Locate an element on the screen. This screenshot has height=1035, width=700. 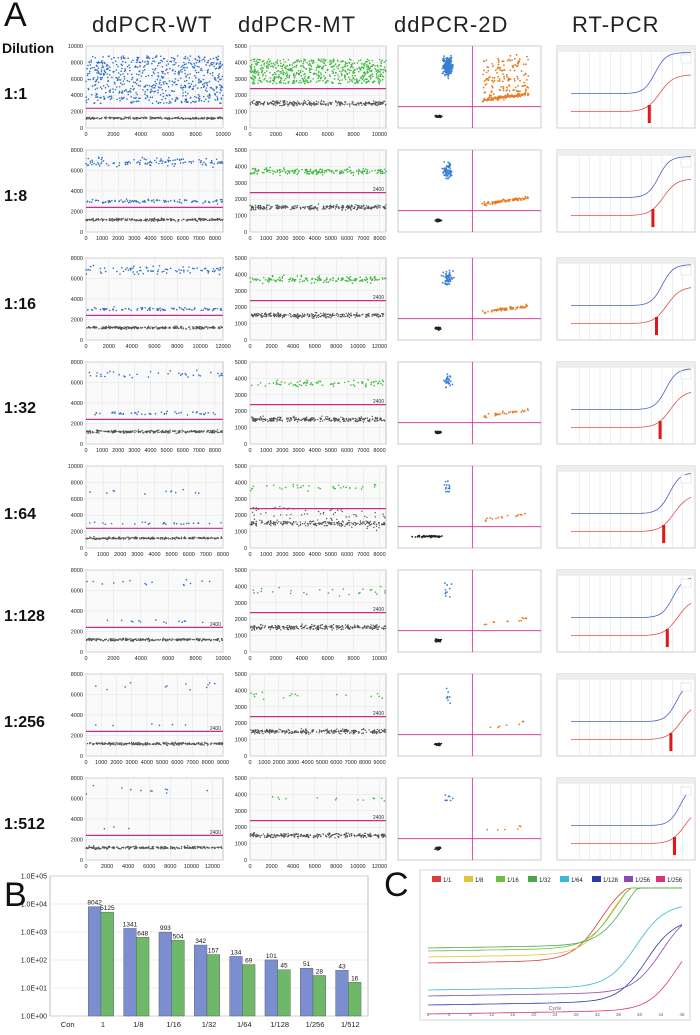
mt-ytick-label: 0 is located at coordinates (245, 129).